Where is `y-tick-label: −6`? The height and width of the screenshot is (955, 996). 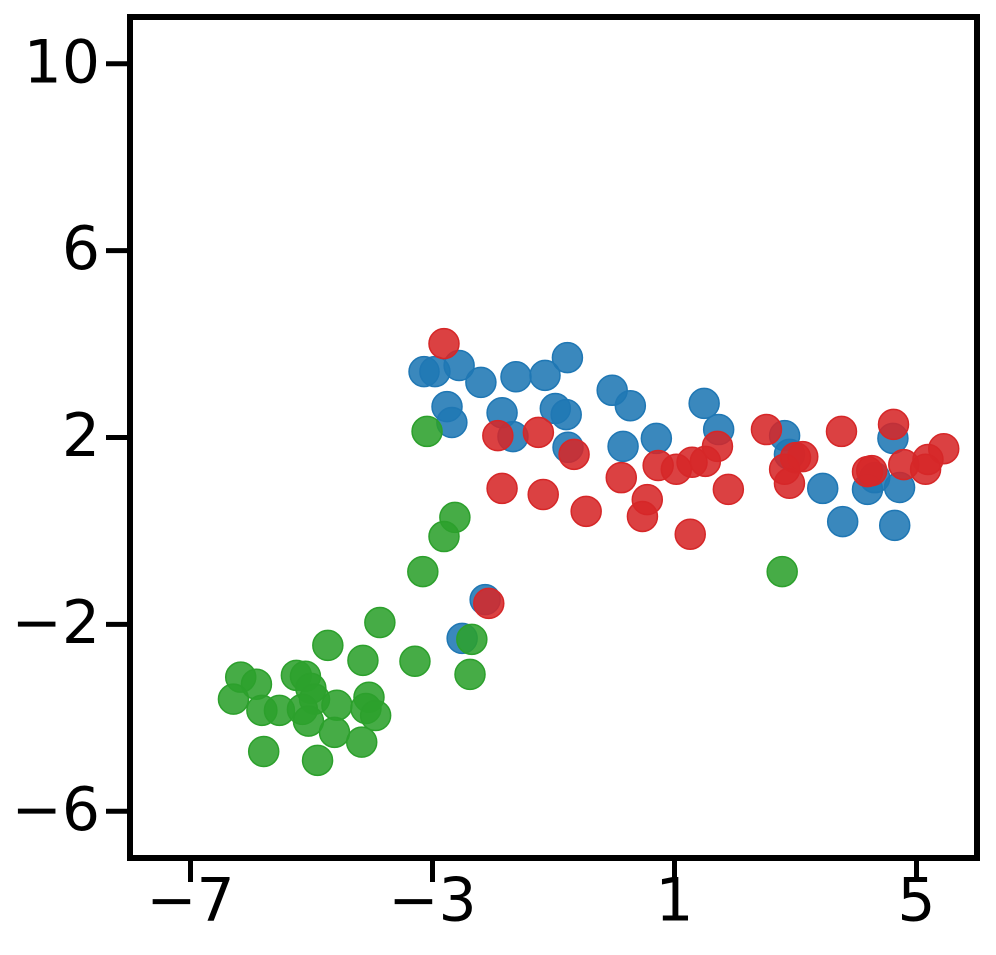
y-tick-label: −6 is located at coordinates (56, 810).